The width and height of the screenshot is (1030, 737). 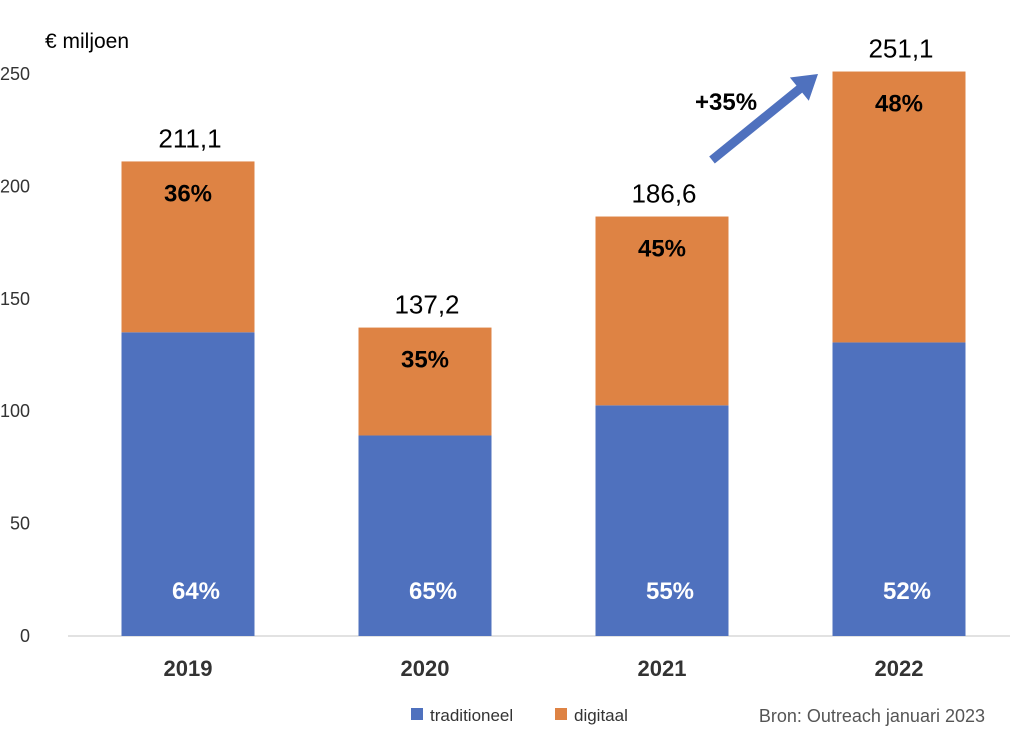 What do you see at coordinates (15, 411) in the screenshot?
I see `y-tick-label: 100` at bounding box center [15, 411].